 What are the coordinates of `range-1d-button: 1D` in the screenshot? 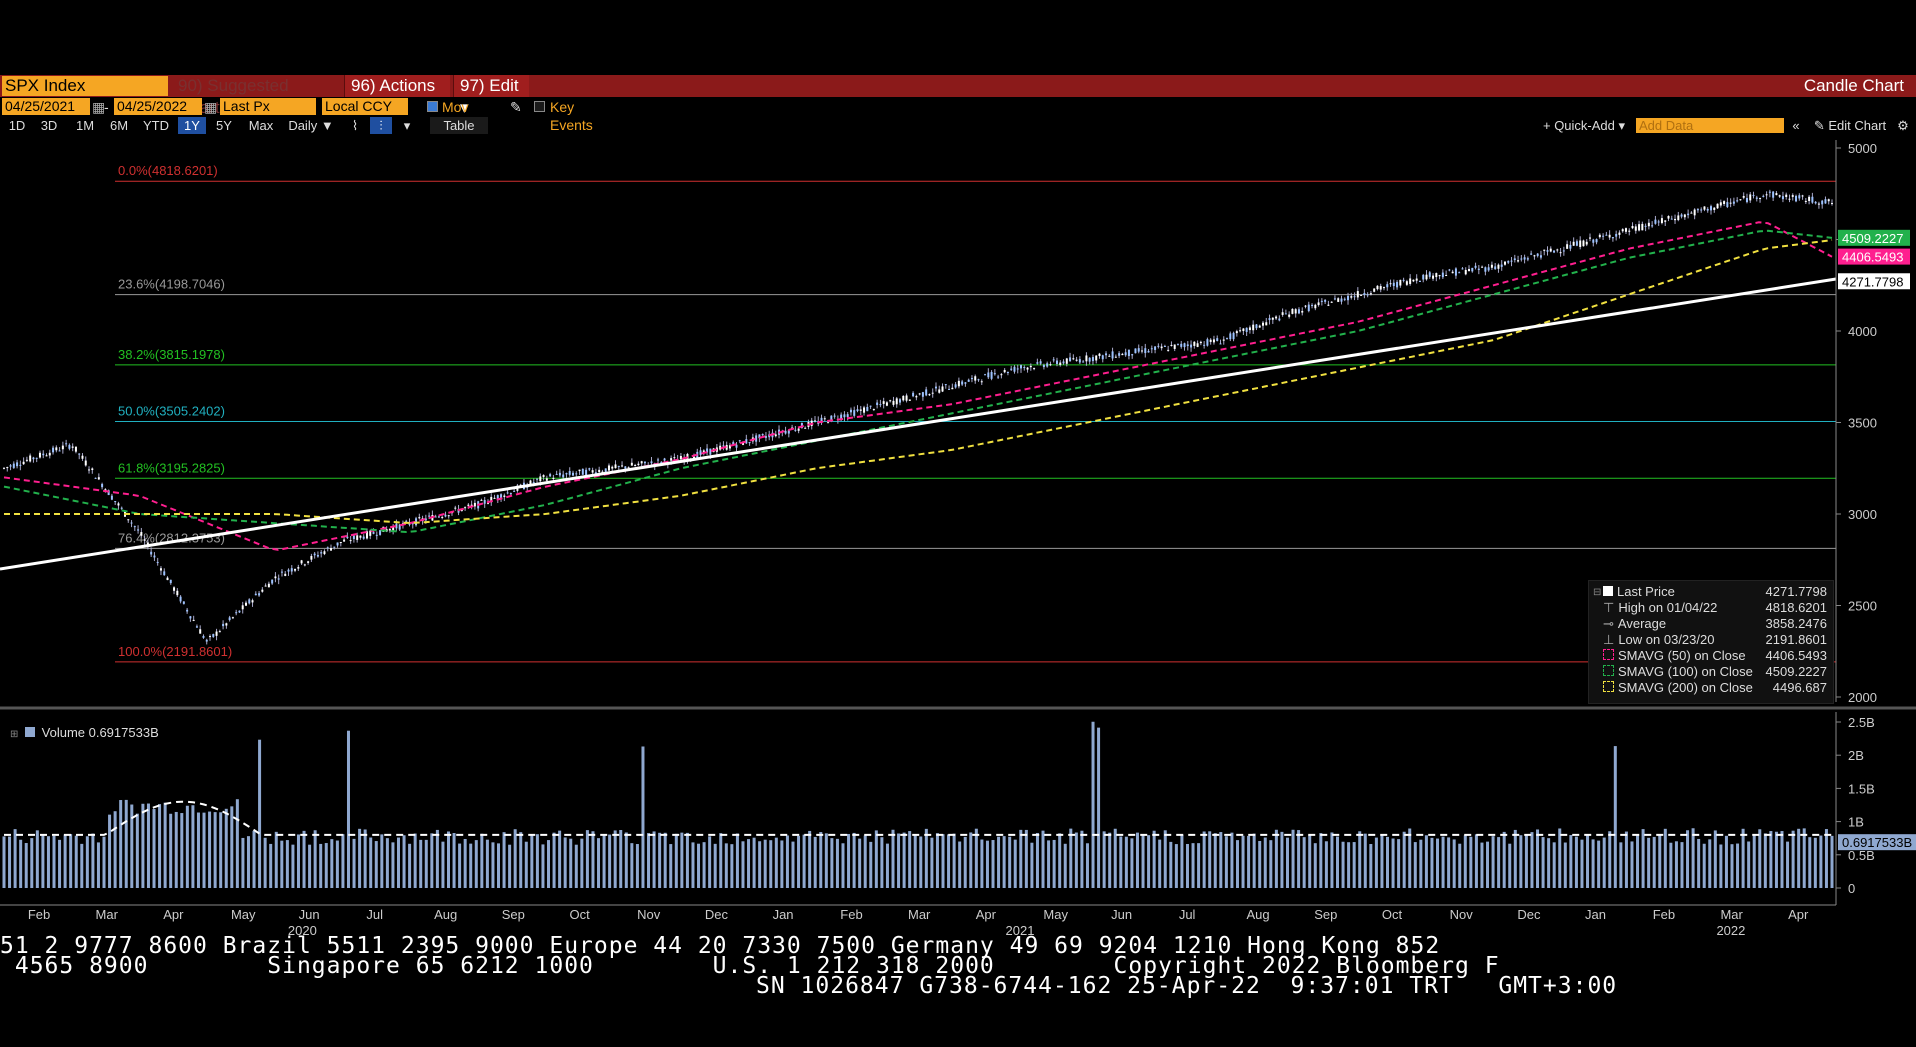 It's located at (17, 125).